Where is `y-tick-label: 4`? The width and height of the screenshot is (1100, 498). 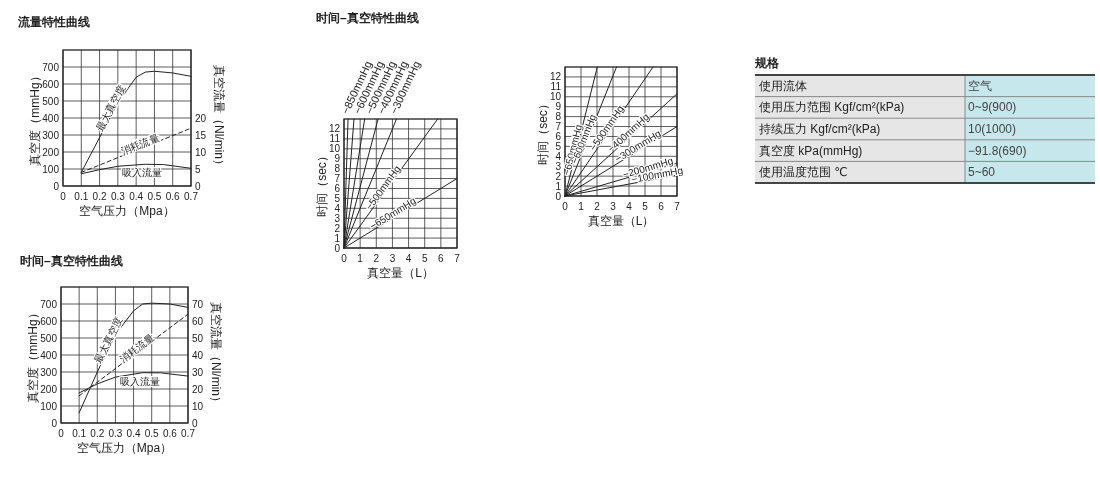 y-tick-label: 4 is located at coordinates (558, 156).